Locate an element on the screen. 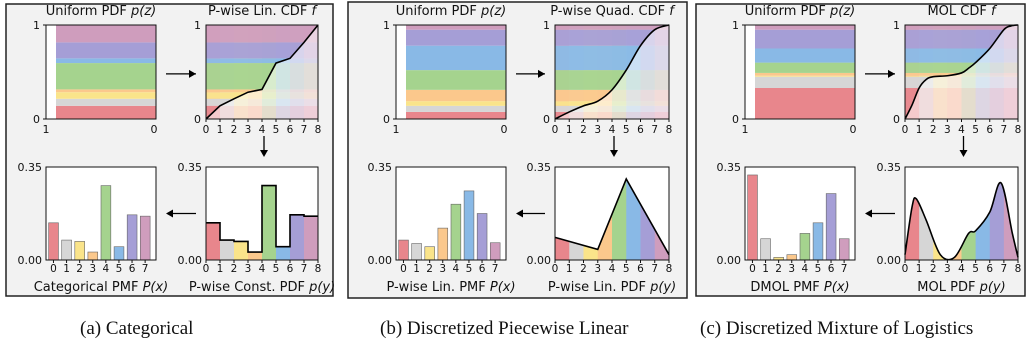  cdf-bands is located at coordinates (961, 72).